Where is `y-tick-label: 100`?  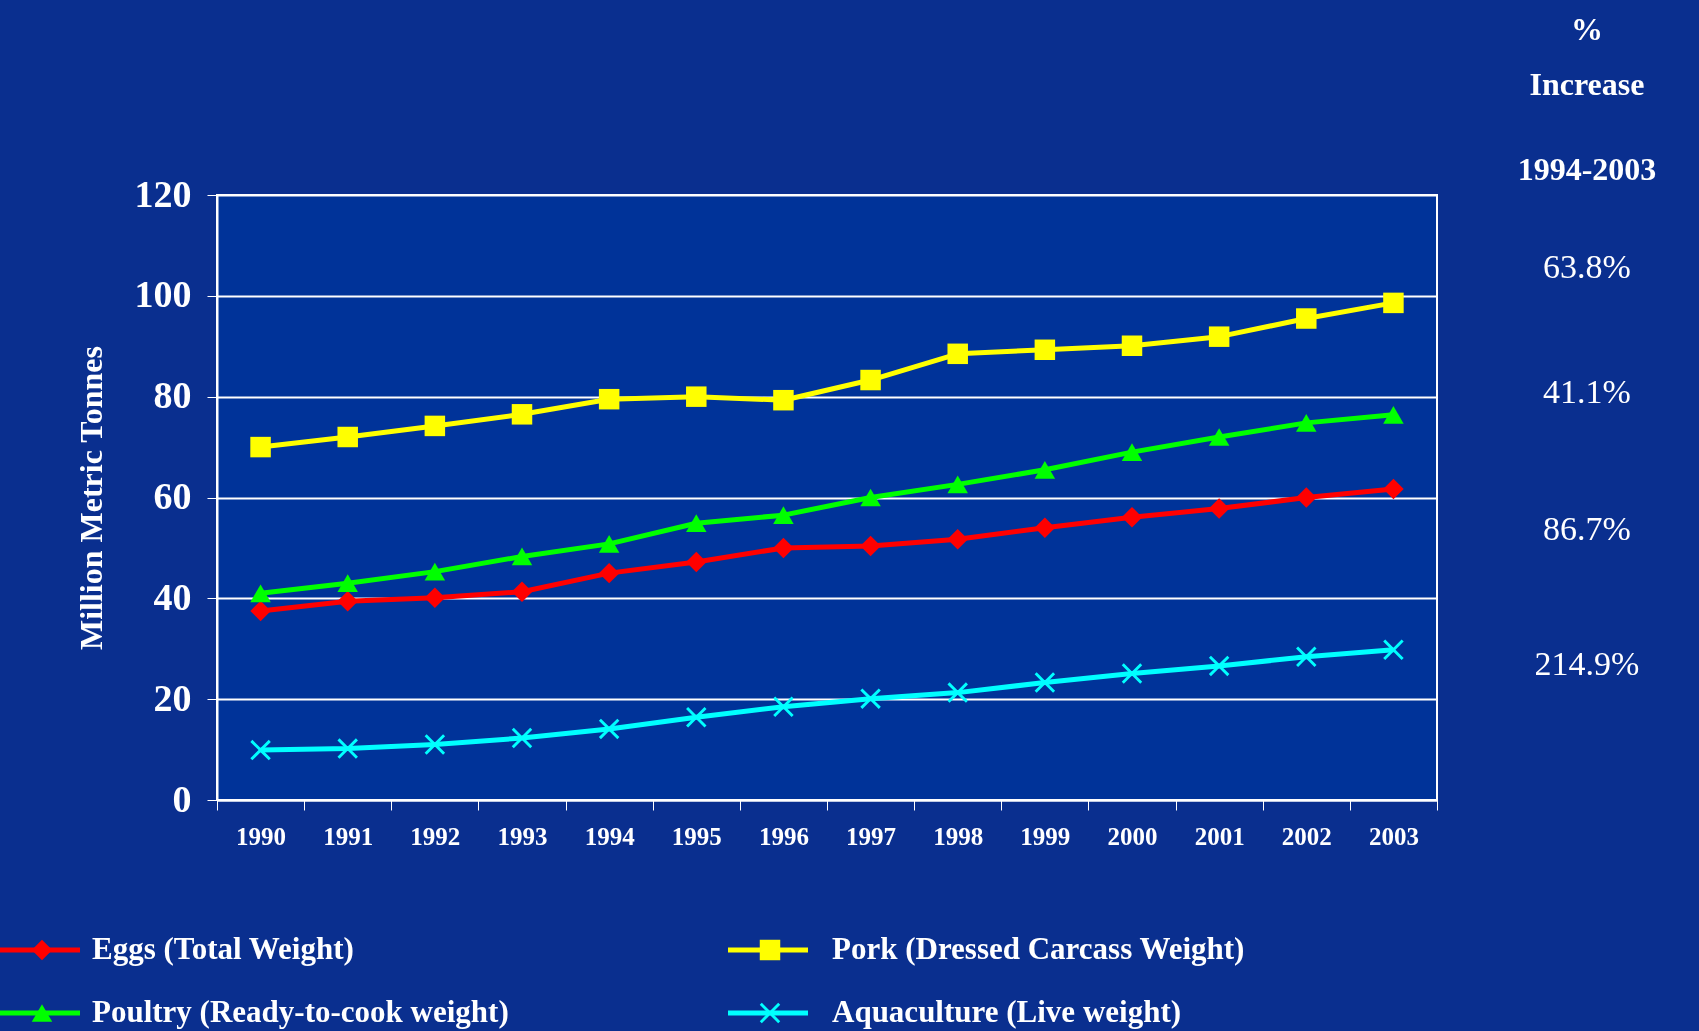
y-tick-label: 100 is located at coordinates (163, 294).